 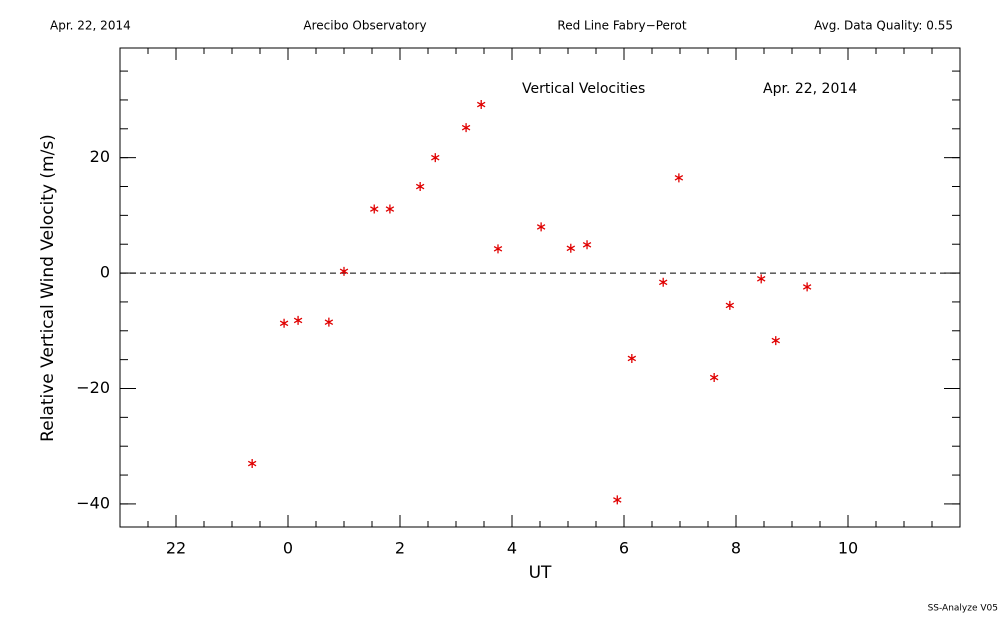 I want to click on y-tick-label: 0, so click(x=105, y=272).